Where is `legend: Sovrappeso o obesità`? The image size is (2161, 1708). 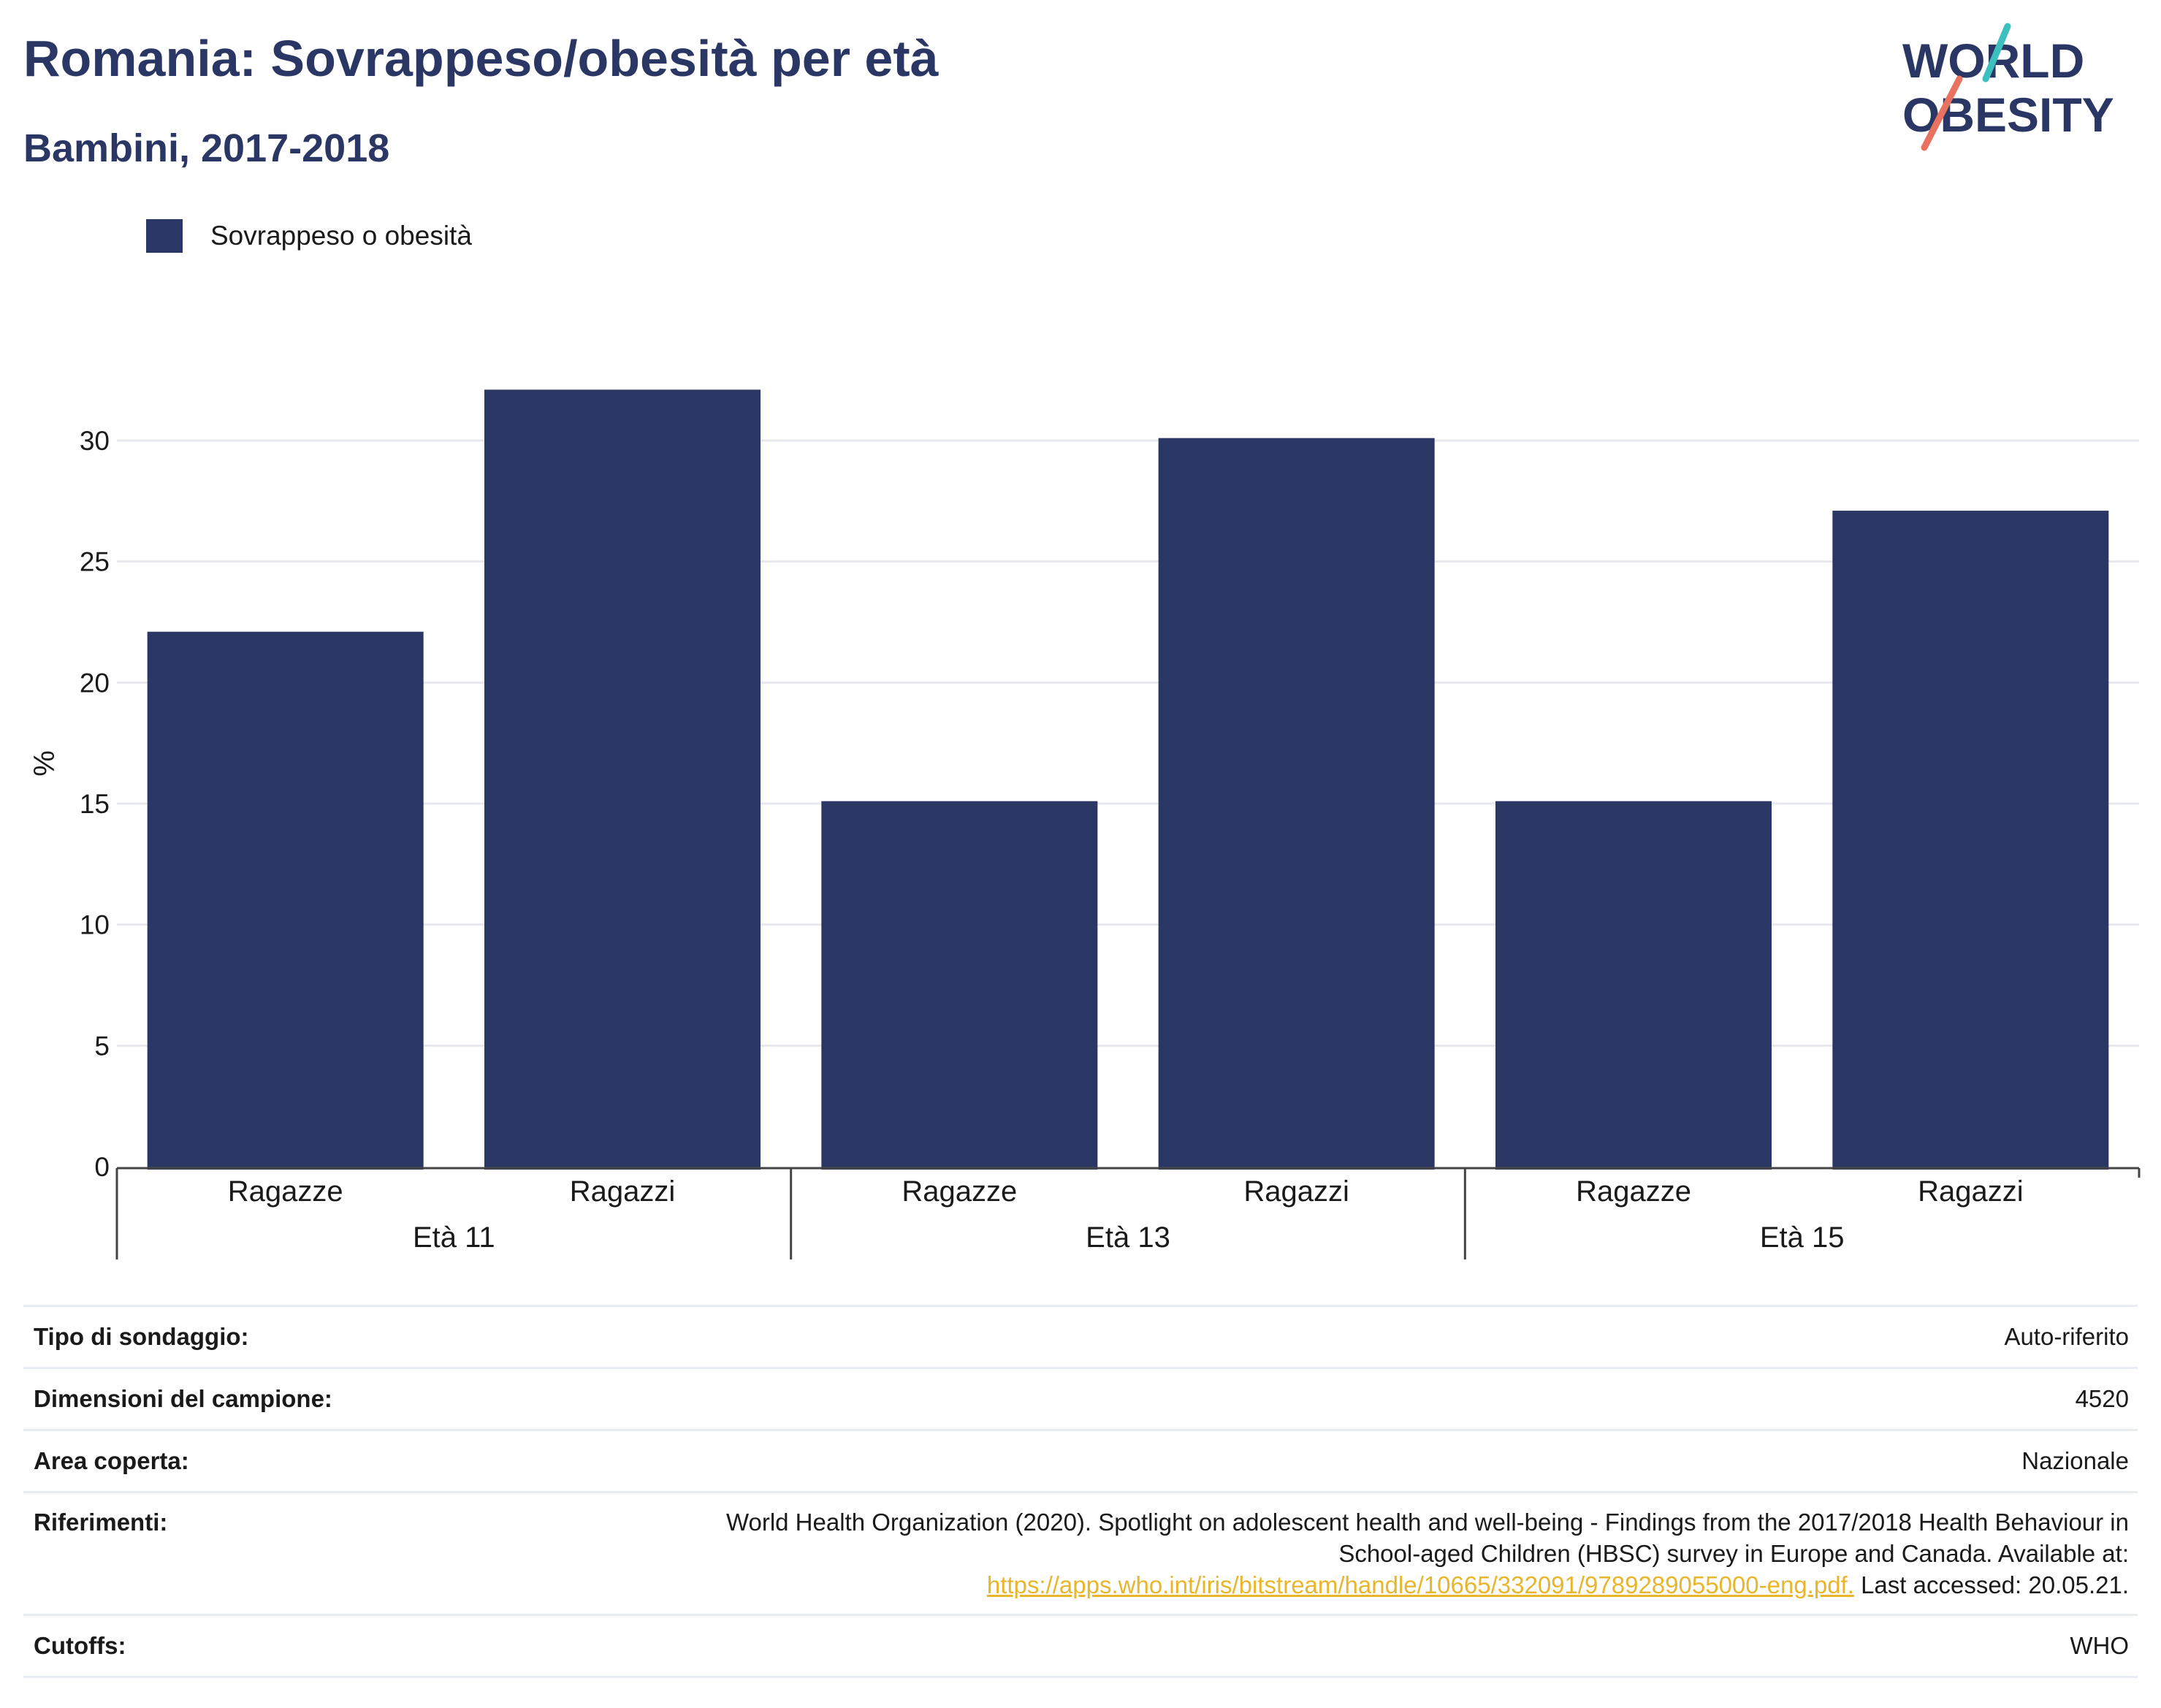
legend: Sovrappeso o obesità is located at coordinates (309, 236).